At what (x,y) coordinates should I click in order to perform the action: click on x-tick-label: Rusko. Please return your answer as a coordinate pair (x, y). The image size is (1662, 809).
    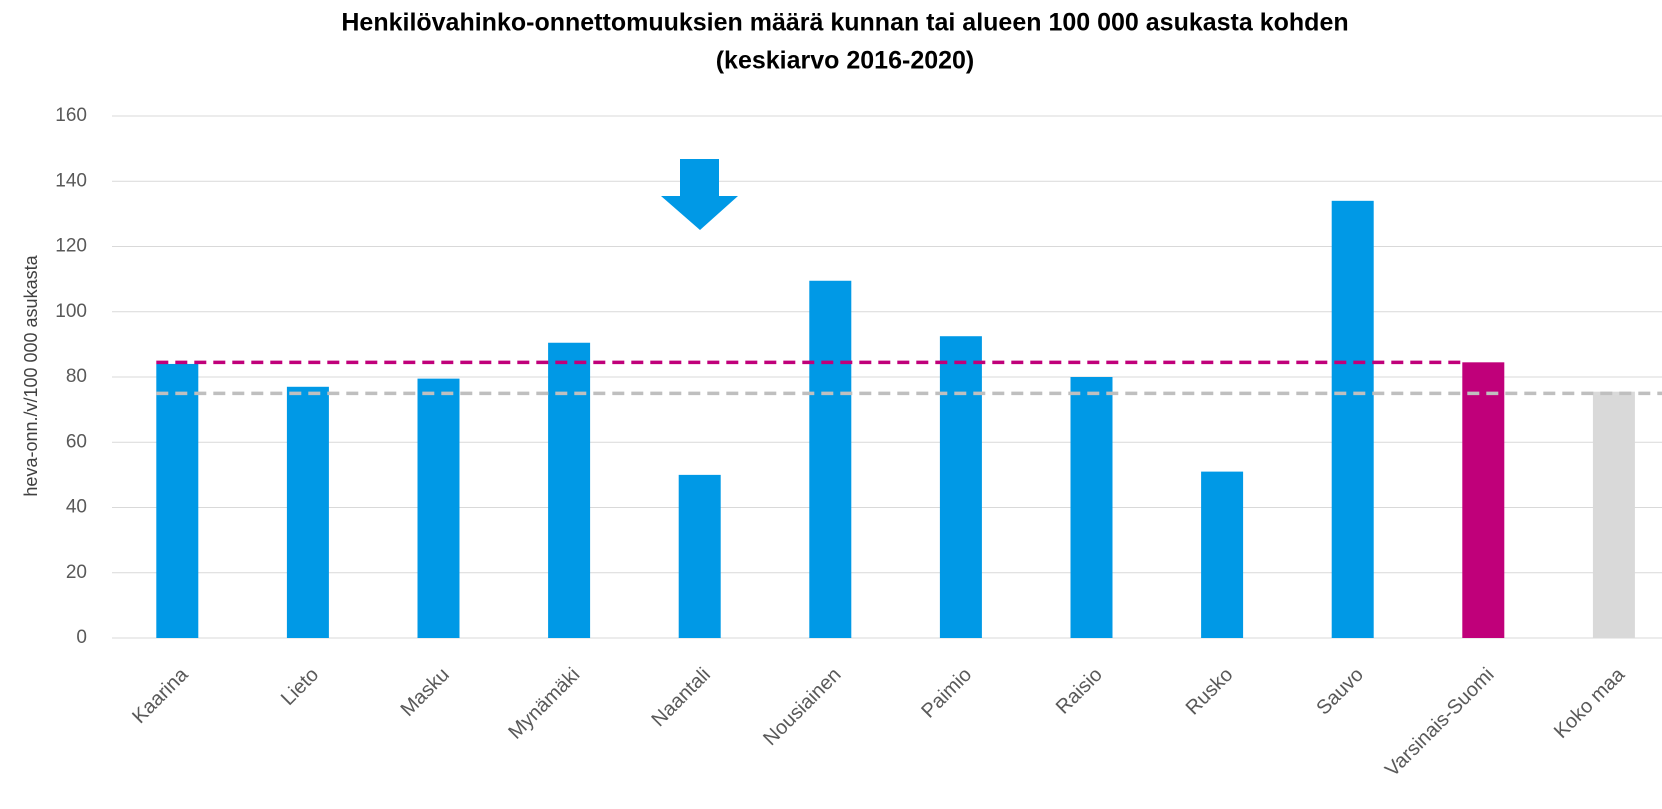
    Looking at the image, I should click on (1210, 692).